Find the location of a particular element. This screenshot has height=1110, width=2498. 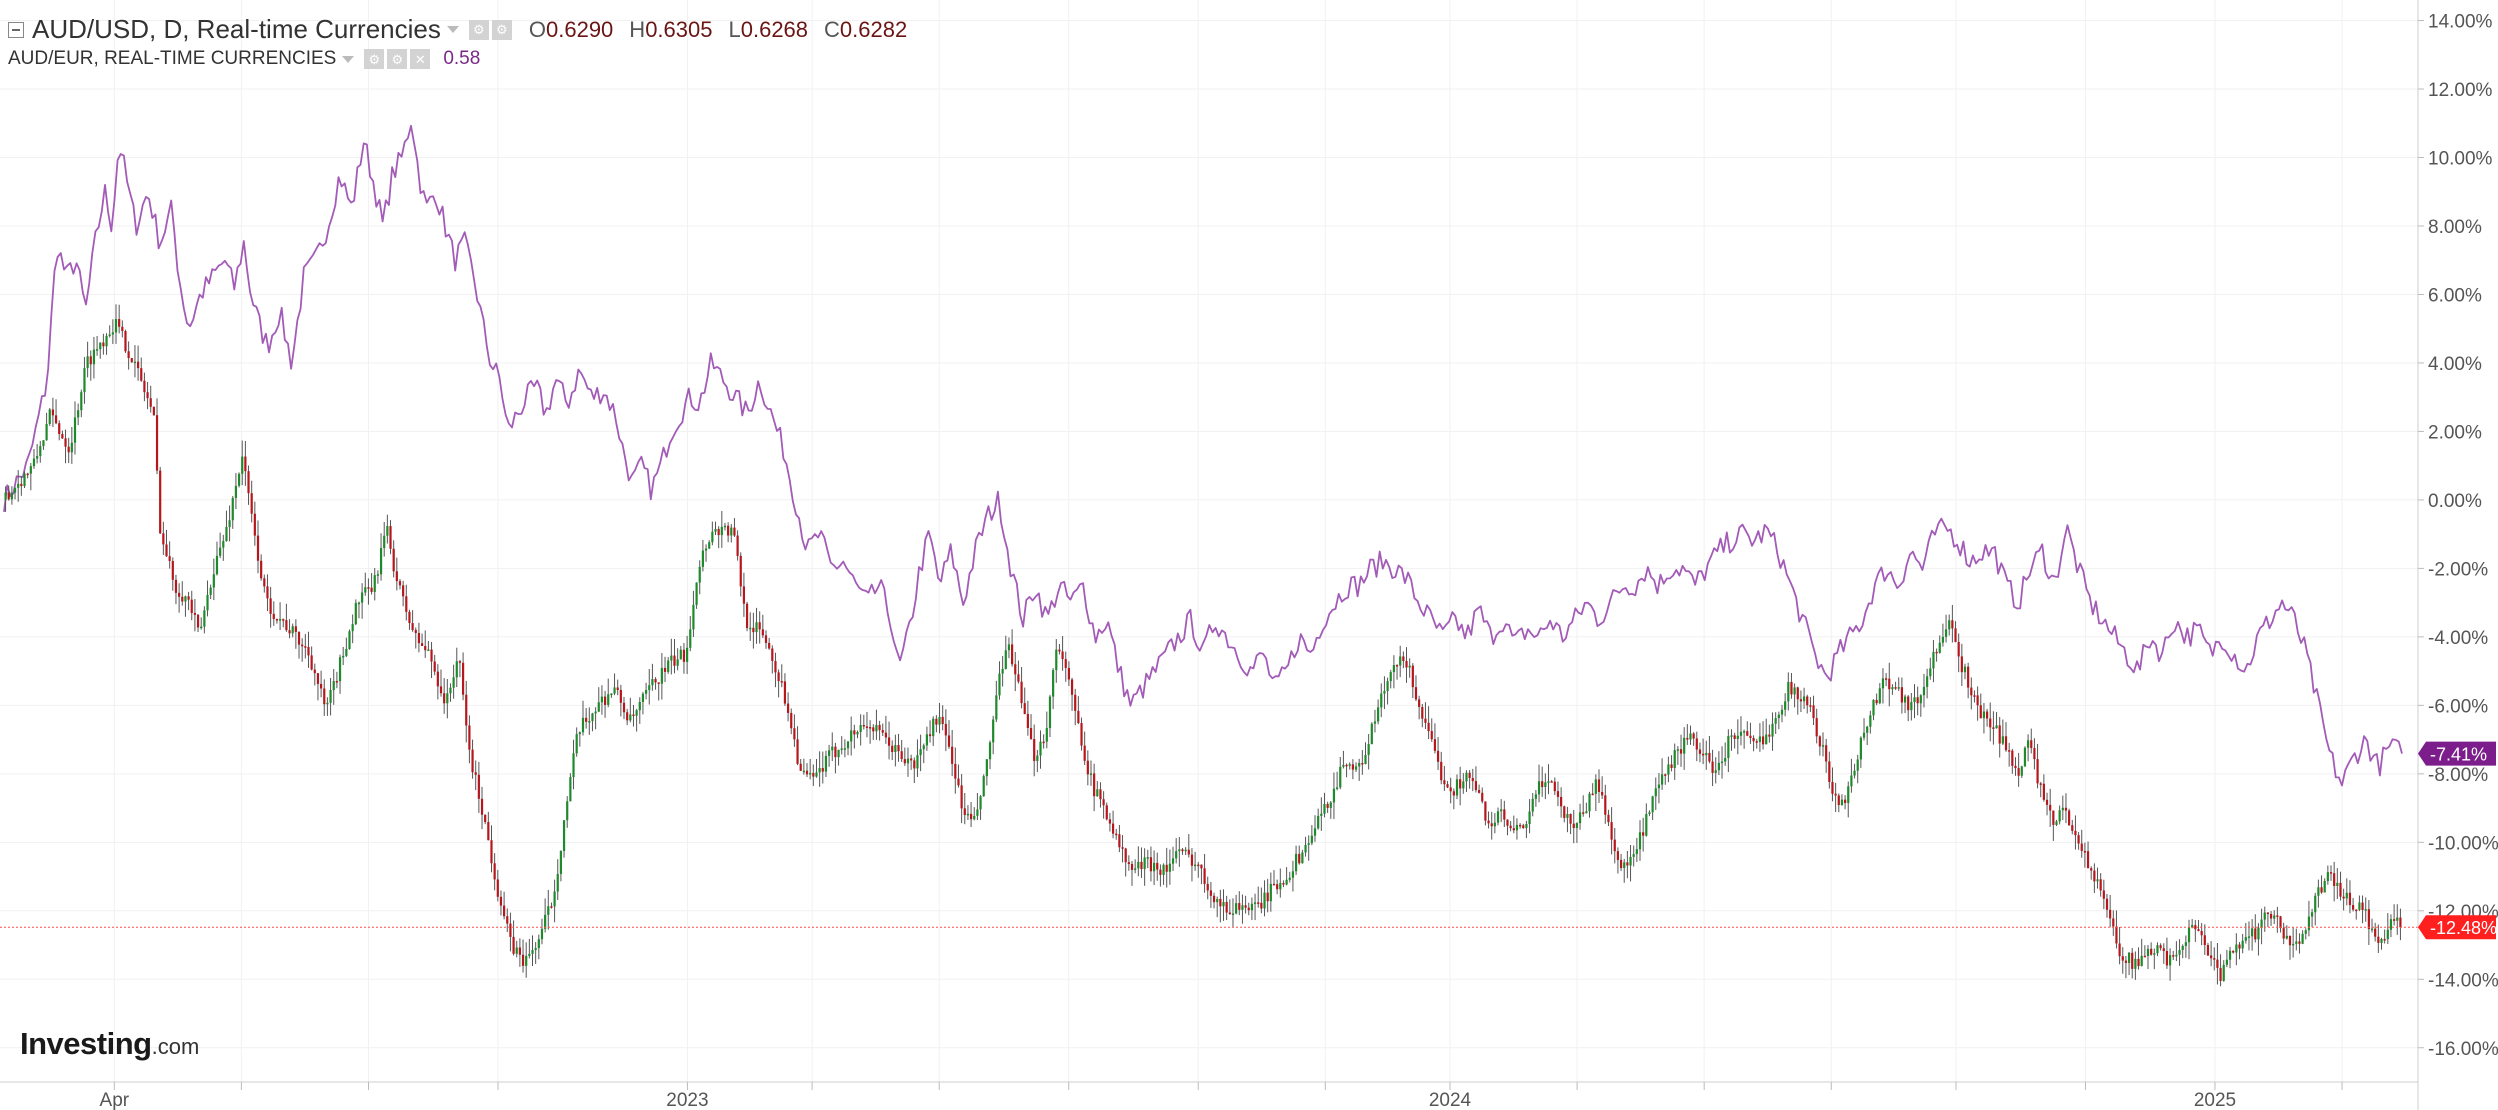

collapse-icon is located at coordinates (16, 29).